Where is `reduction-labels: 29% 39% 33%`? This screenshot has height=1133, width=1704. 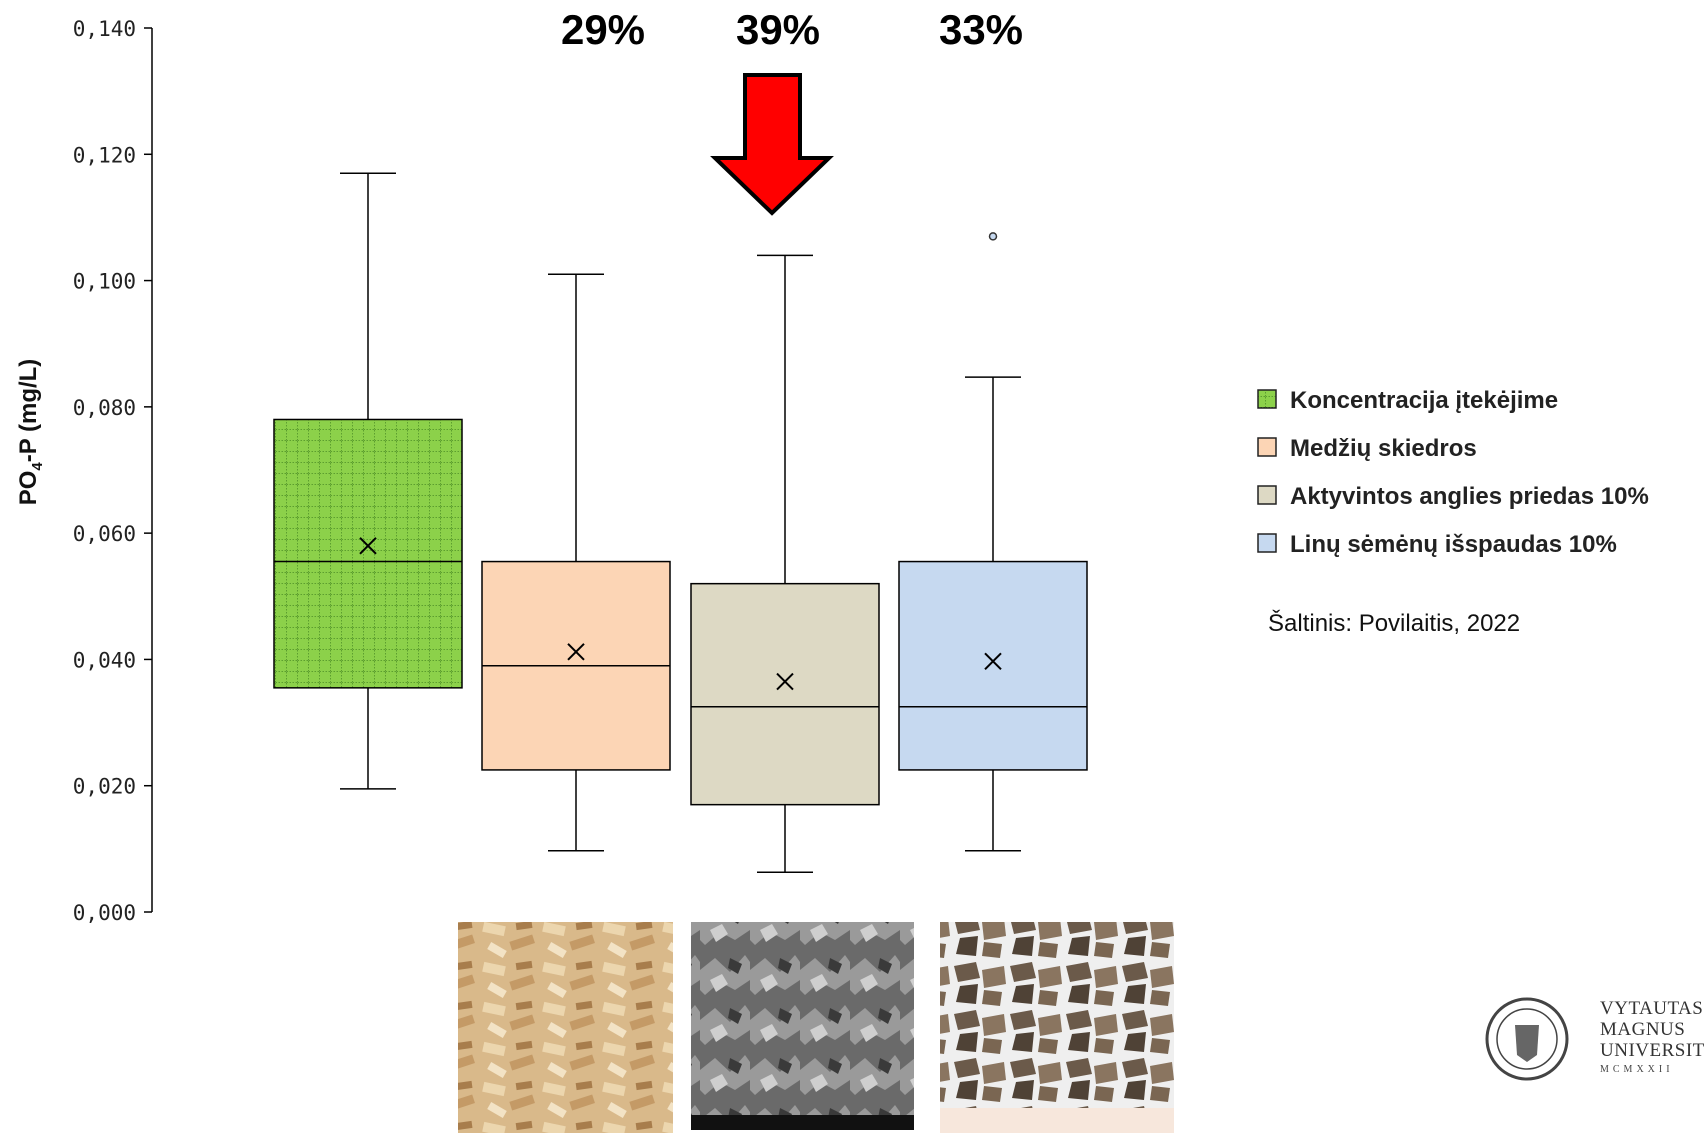 reduction-labels: 29% 39% 33% is located at coordinates (792, 29).